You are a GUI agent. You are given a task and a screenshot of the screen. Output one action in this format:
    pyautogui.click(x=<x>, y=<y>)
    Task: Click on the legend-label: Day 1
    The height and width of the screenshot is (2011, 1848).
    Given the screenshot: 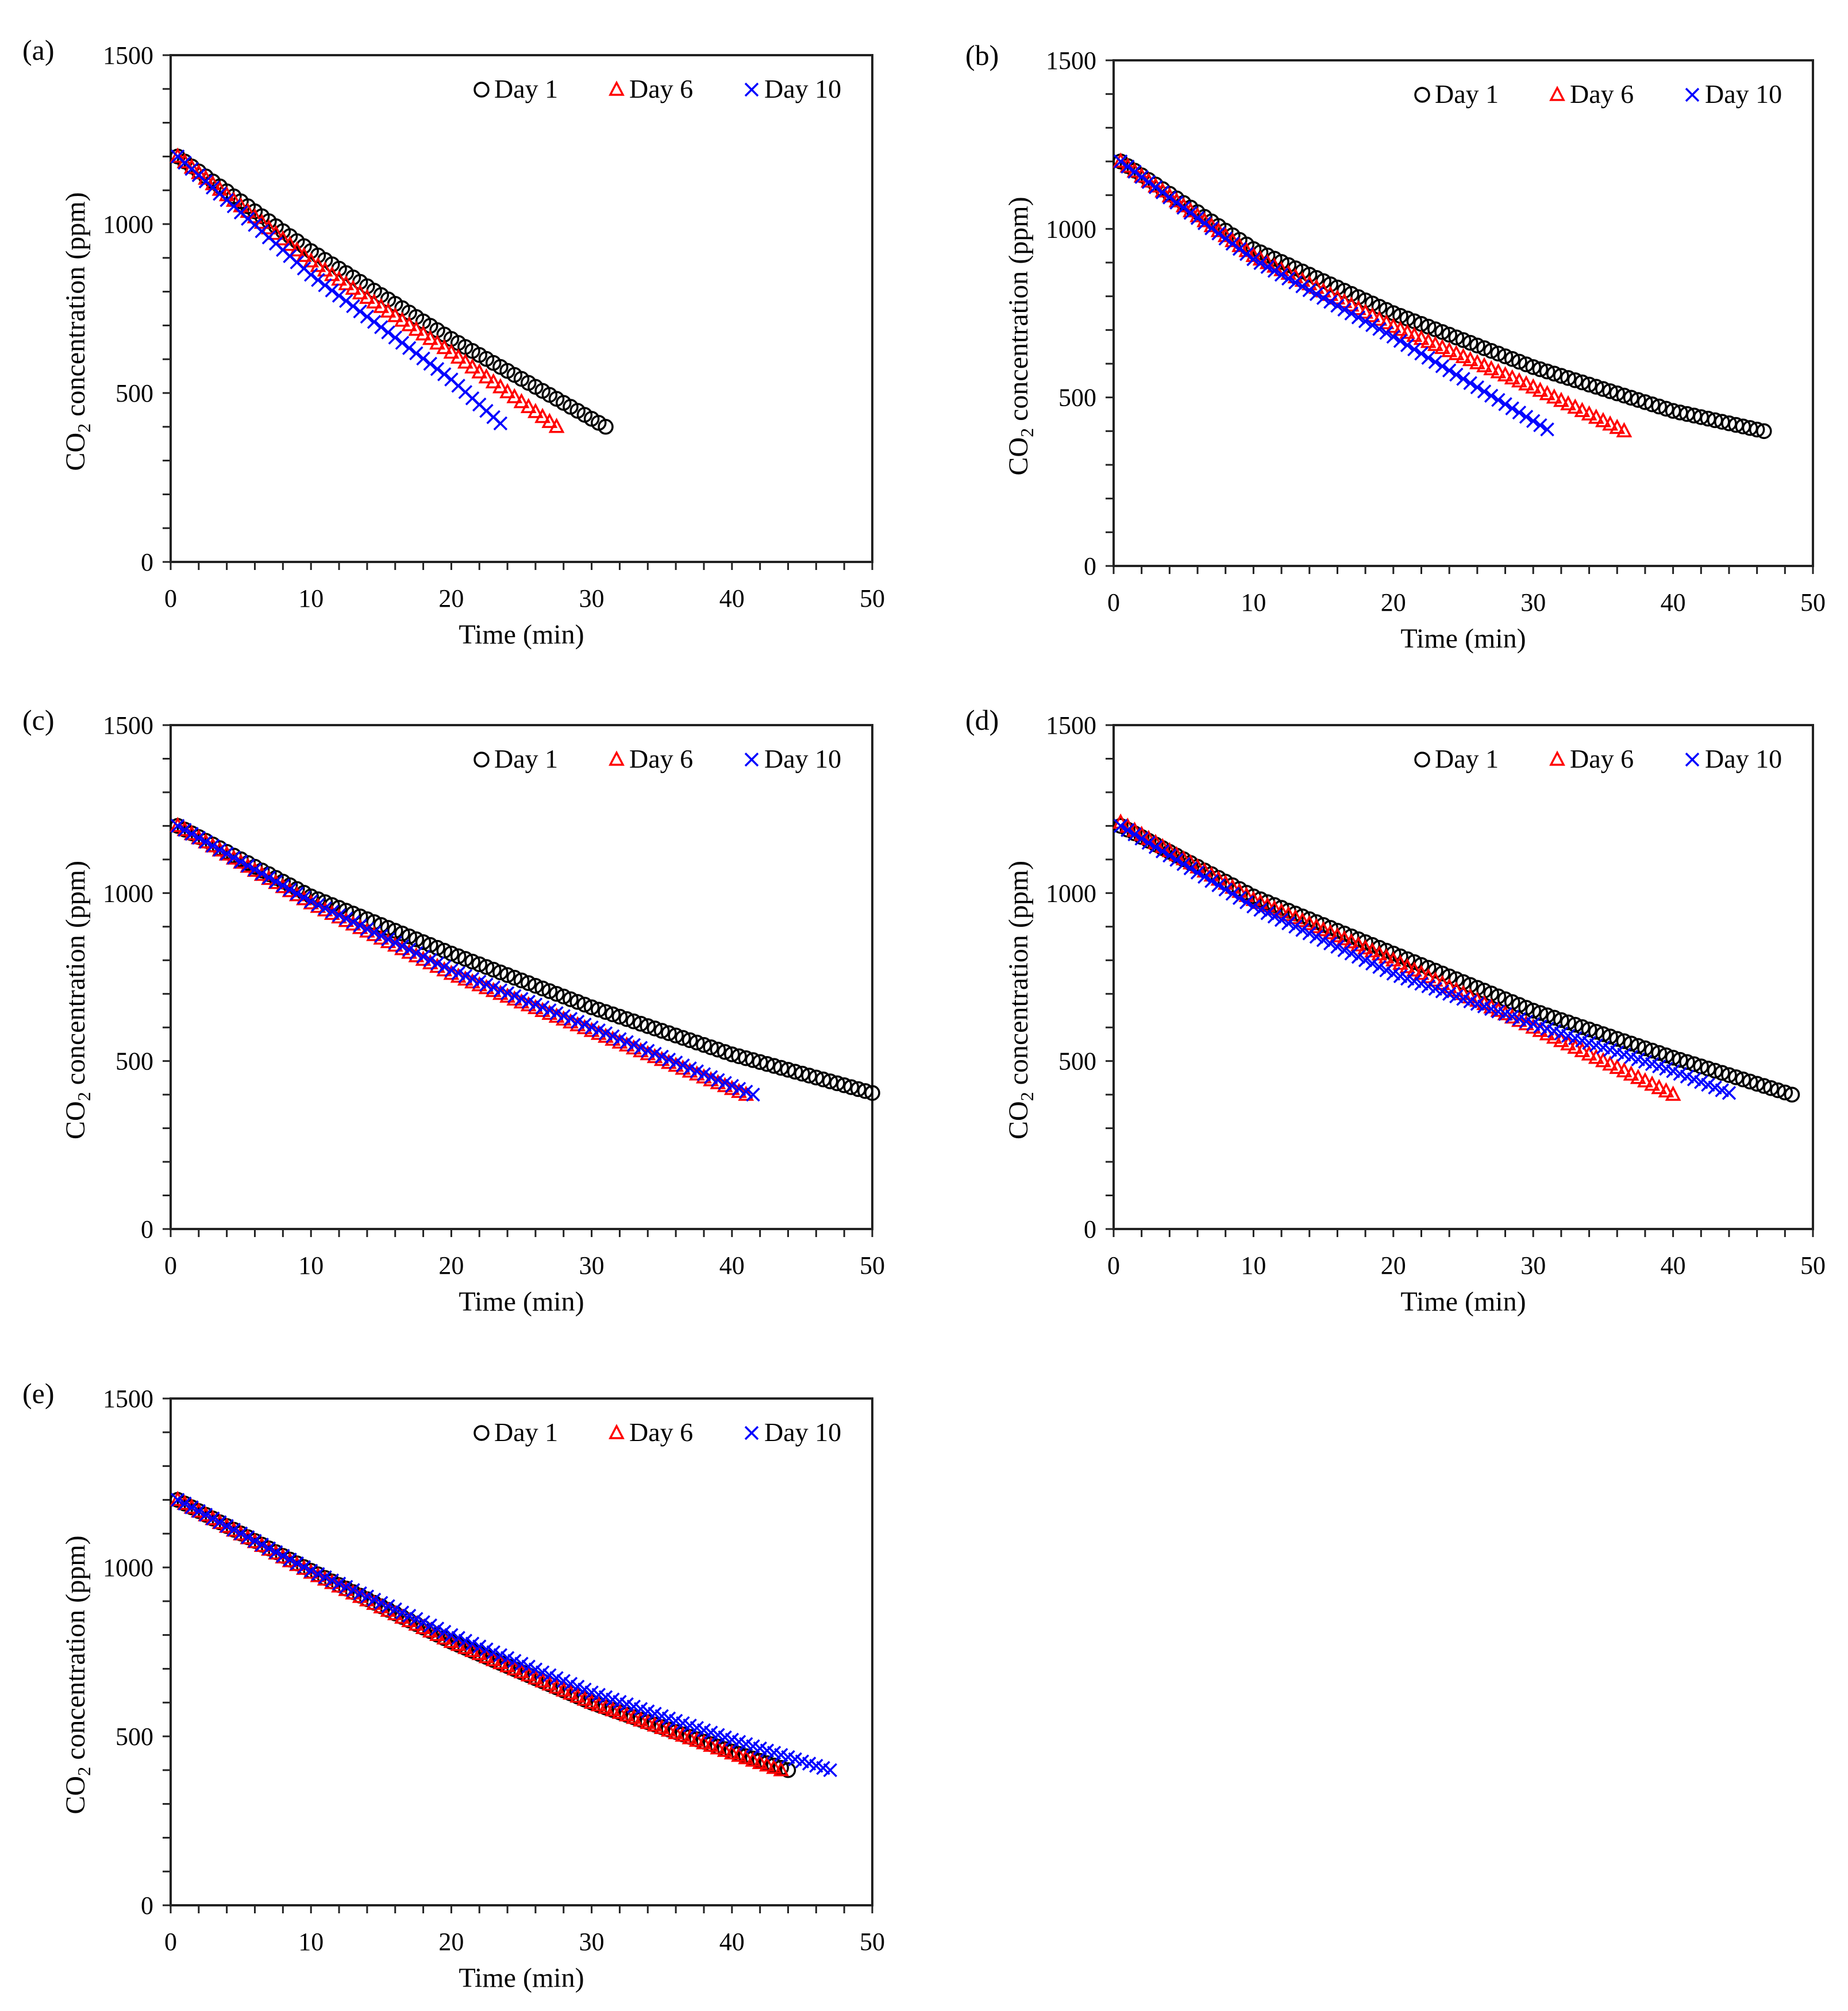 What is the action you would take?
    pyautogui.click(x=526, y=89)
    